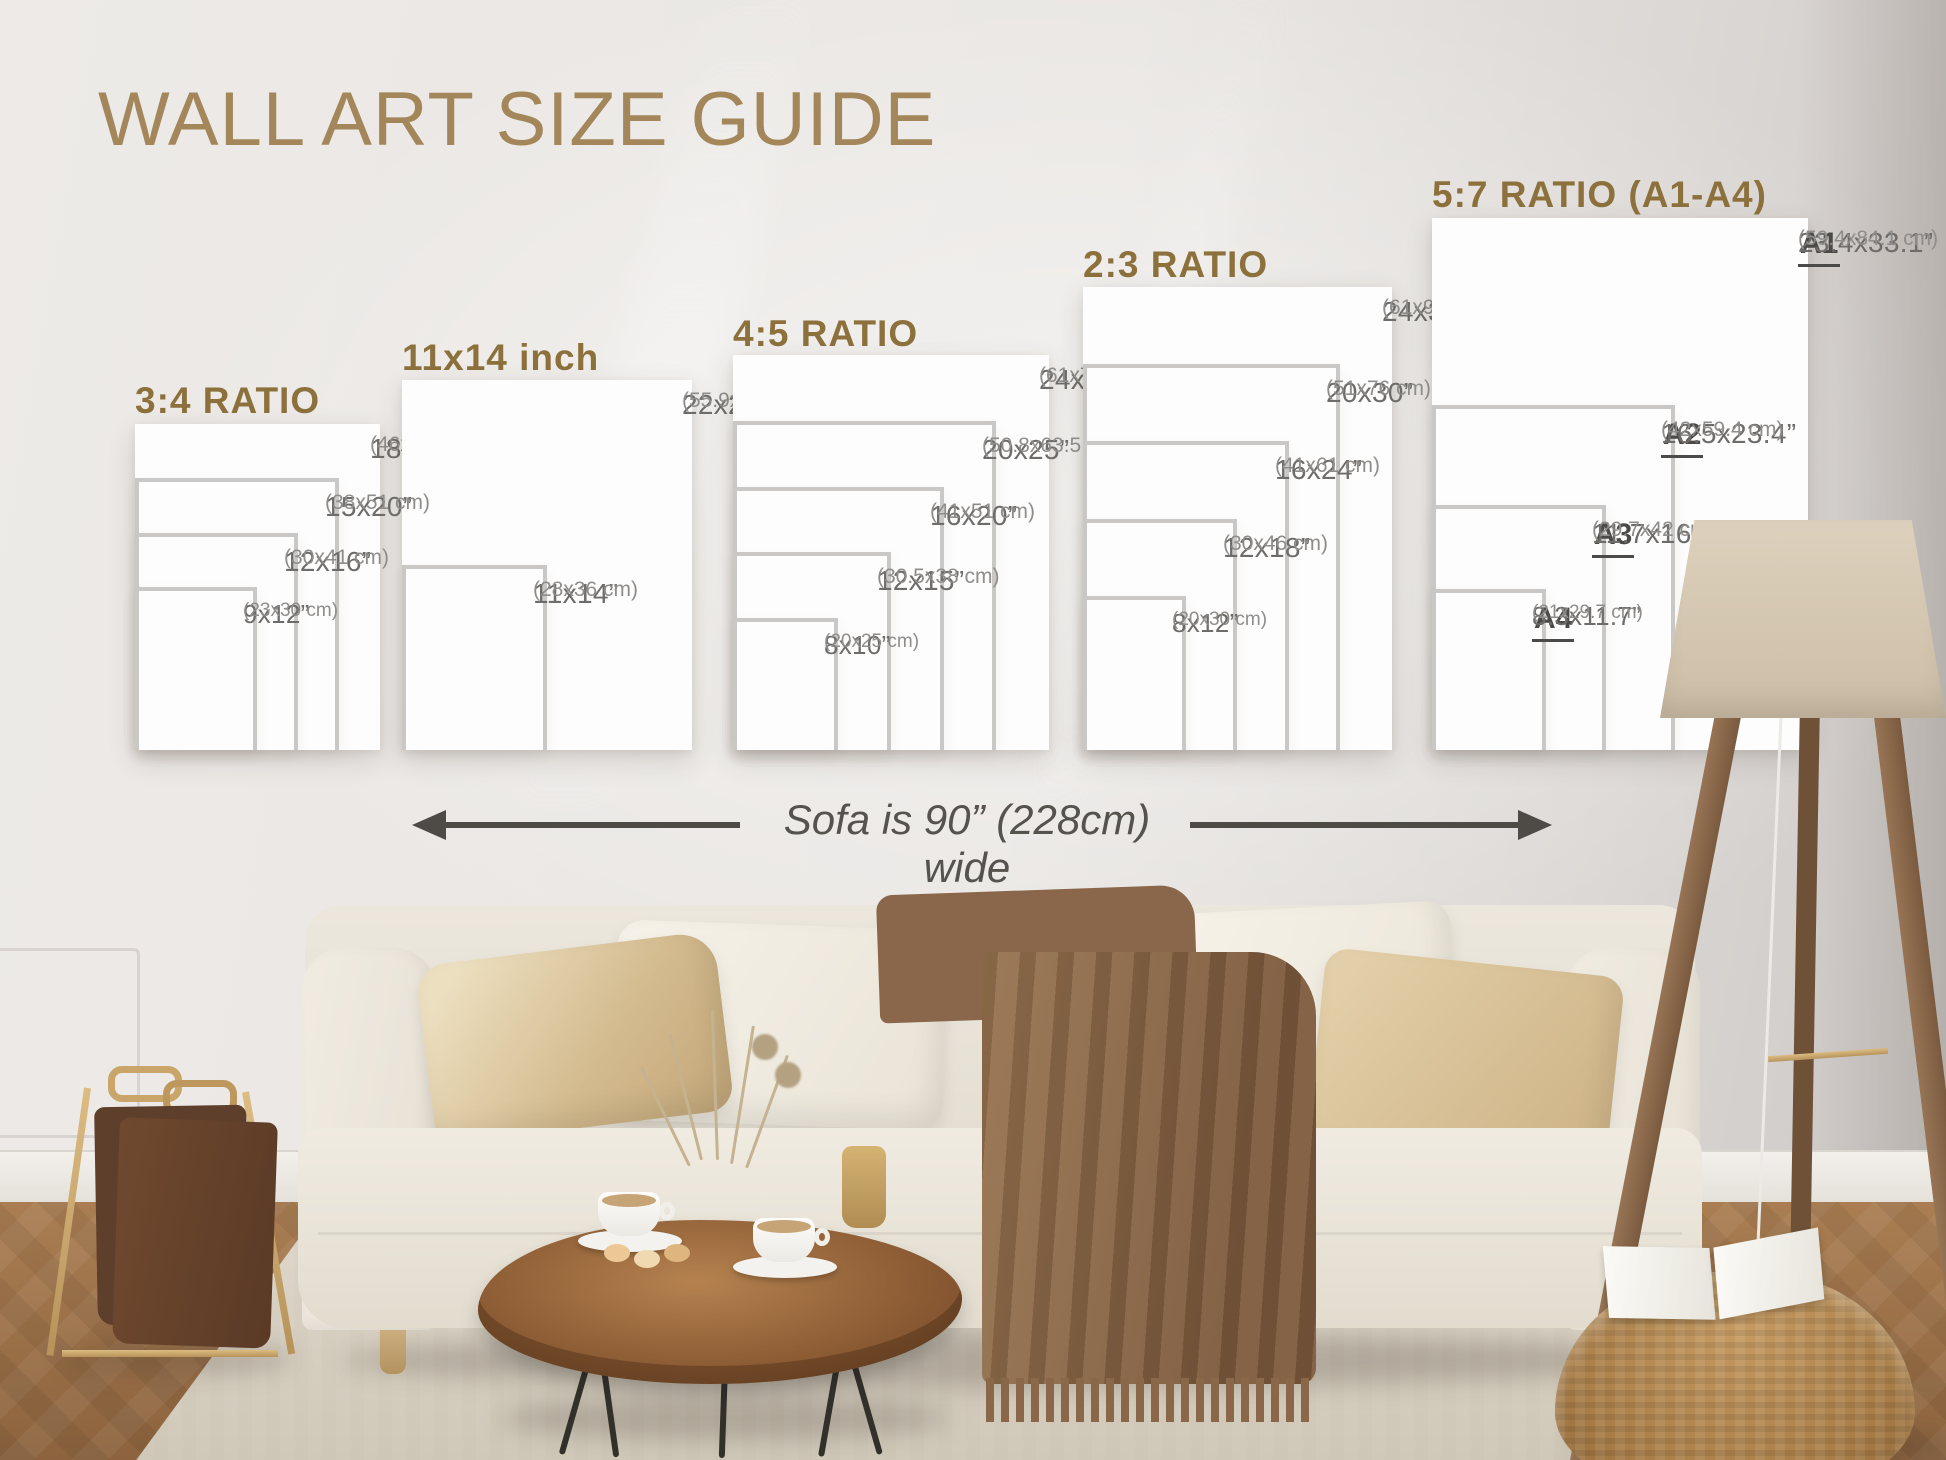  What do you see at coordinates (520, 657) in the screenshot?
I see `poster-11x14: 11x14” (28x36 cm)` at bounding box center [520, 657].